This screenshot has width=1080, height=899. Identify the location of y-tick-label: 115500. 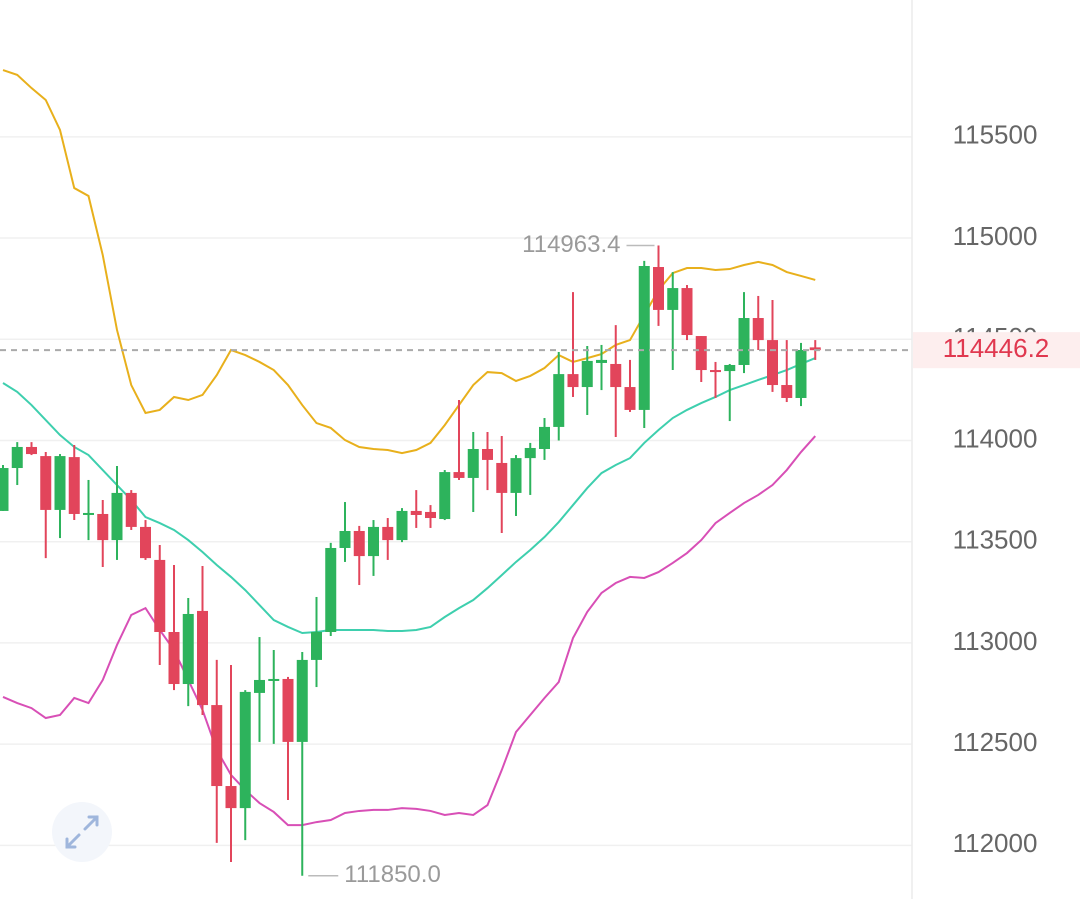
(995, 135).